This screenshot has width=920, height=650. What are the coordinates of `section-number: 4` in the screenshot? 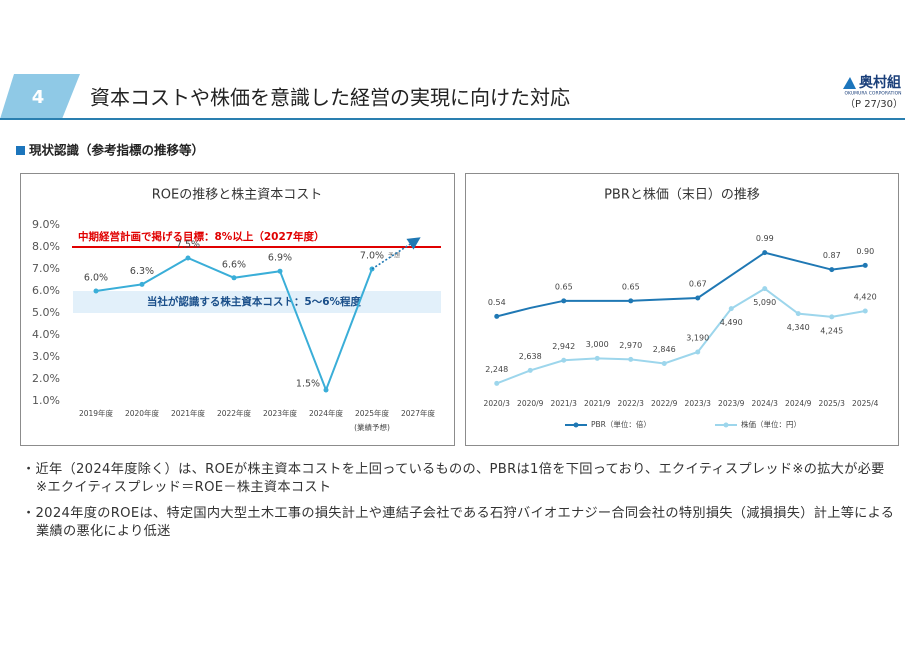 It's located at (38, 97).